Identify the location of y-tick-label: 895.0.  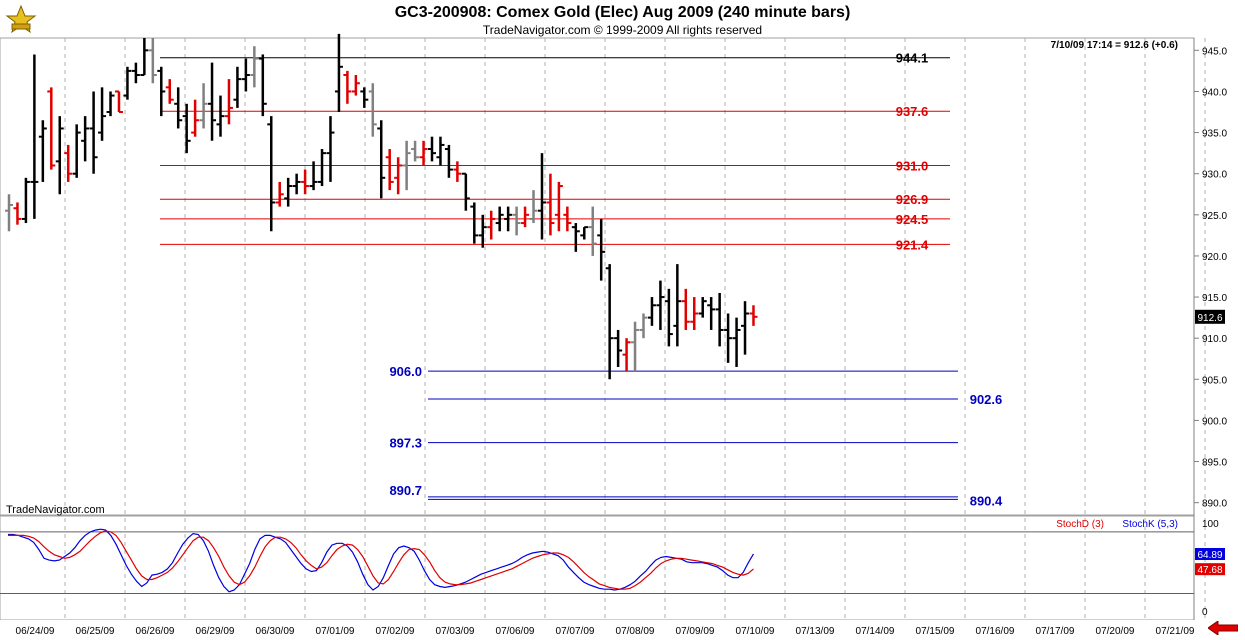
(1214, 463).